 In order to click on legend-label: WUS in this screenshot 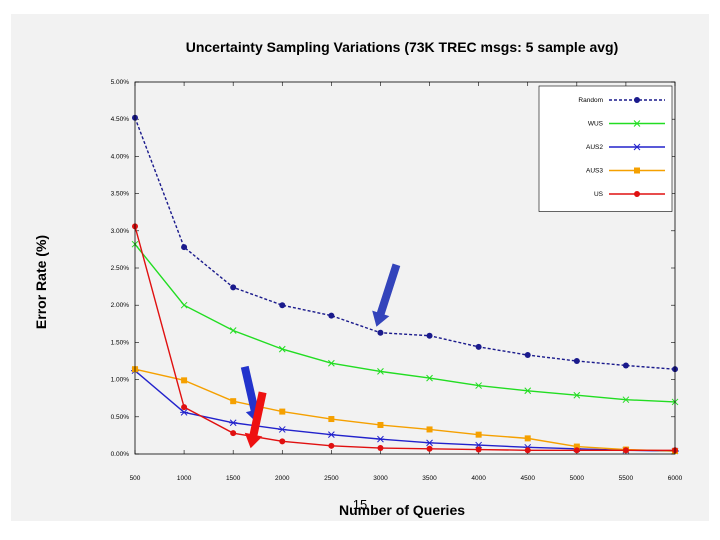, I will do `click(596, 124)`.